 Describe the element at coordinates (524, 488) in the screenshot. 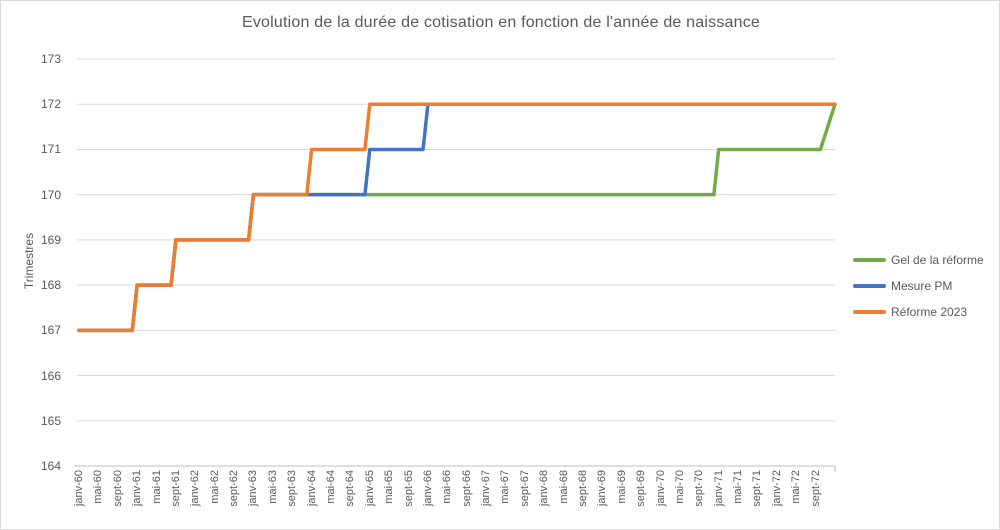

I see `x-axis-tick-label: sept-67` at that location.